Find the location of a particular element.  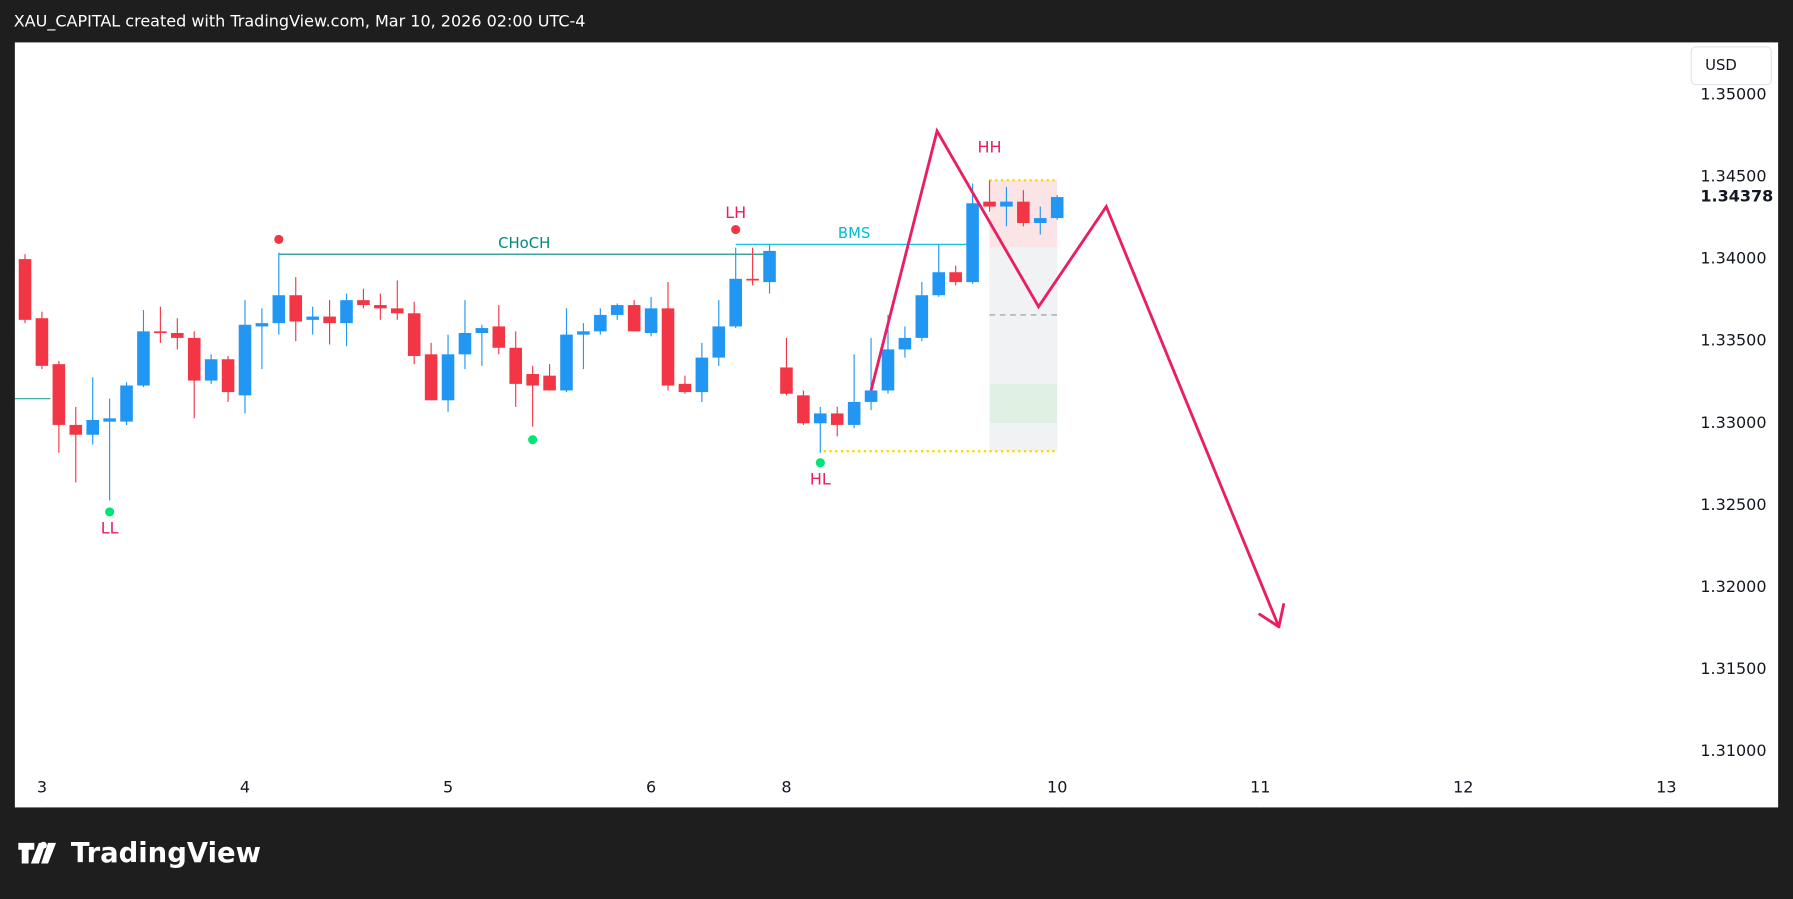

y-tick-label: 1.34000 is located at coordinates (1733, 258).